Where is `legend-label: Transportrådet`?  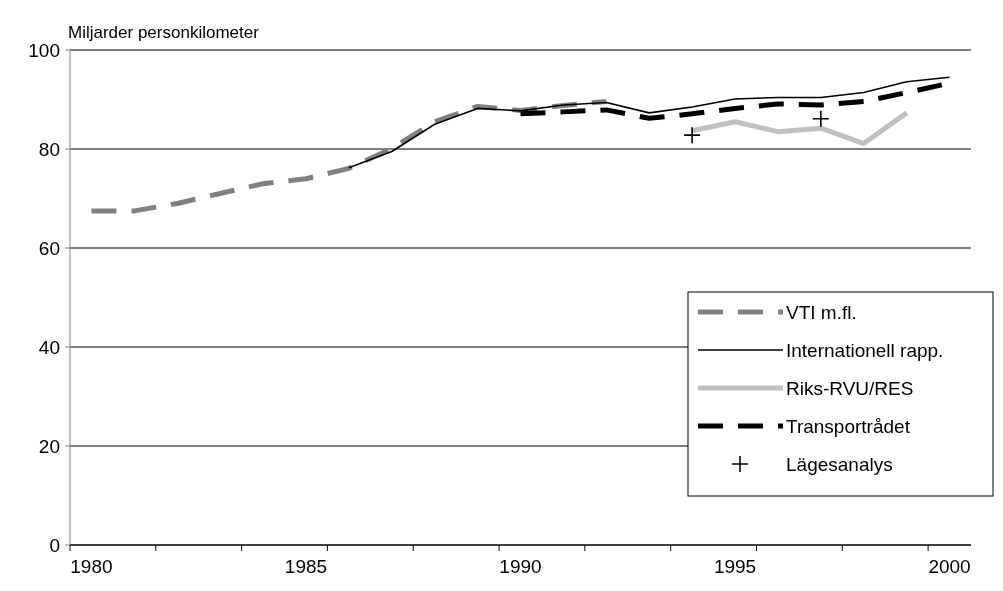 legend-label: Transportrådet is located at coordinates (848, 426).